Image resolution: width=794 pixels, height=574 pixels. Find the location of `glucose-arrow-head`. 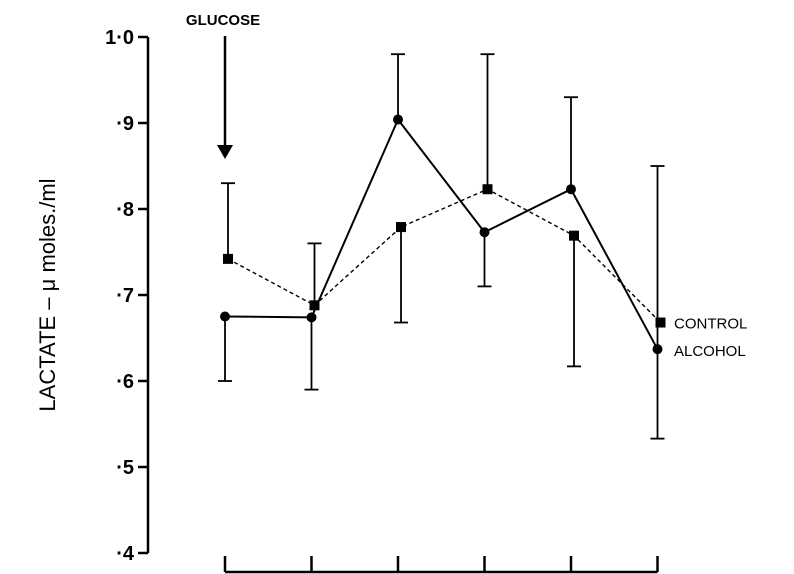

glucose-arrow-head is located at coordinates (225, 152).